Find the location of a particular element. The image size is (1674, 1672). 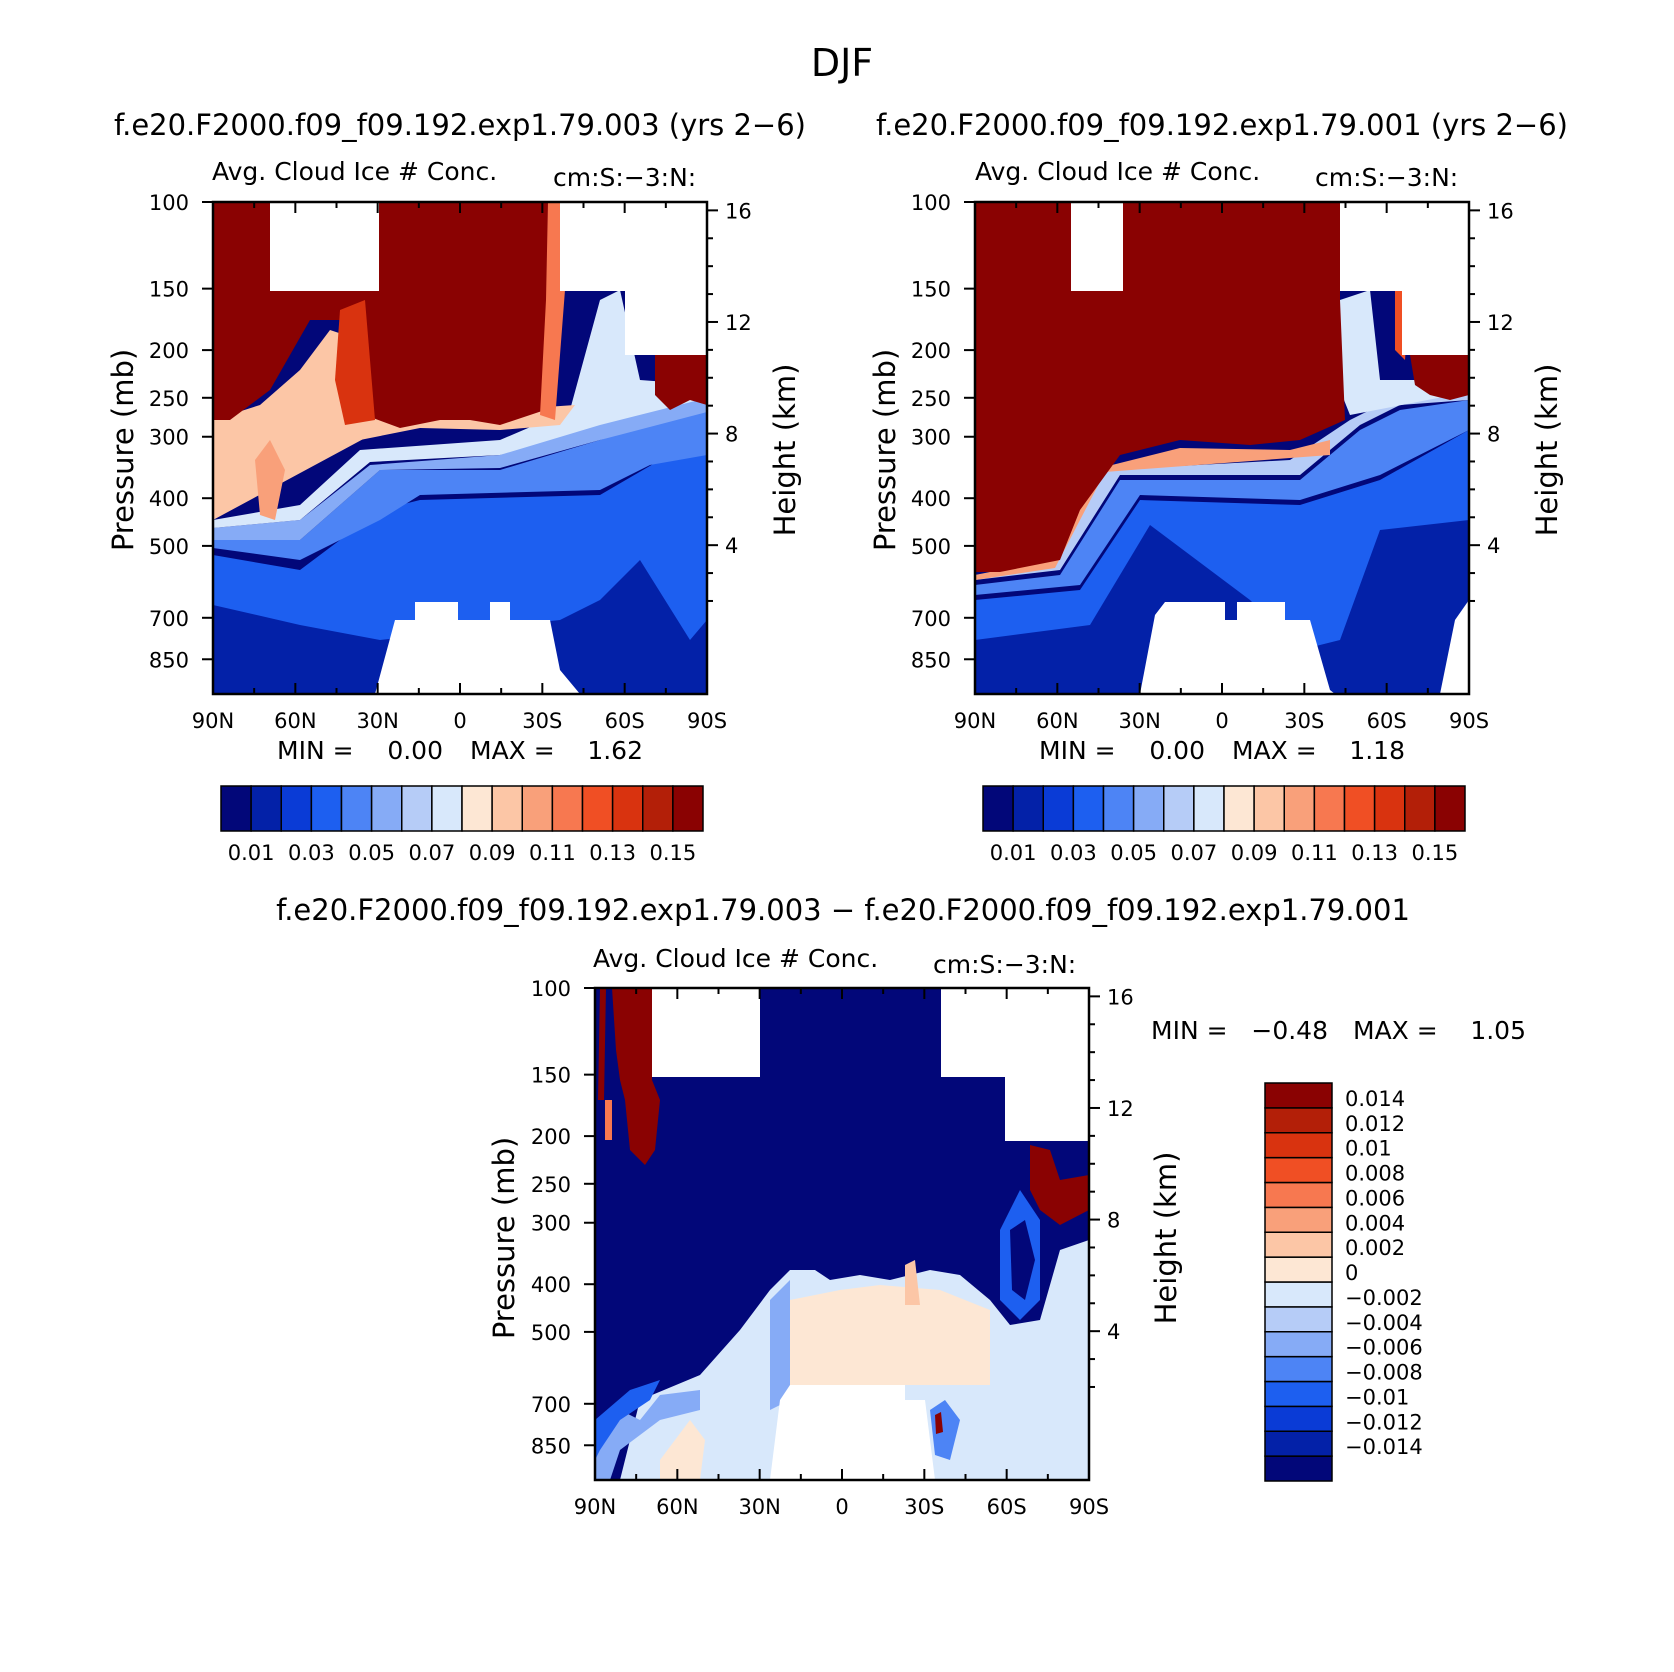

x-tick-label: 30S is located at coordinates (924, 1507).